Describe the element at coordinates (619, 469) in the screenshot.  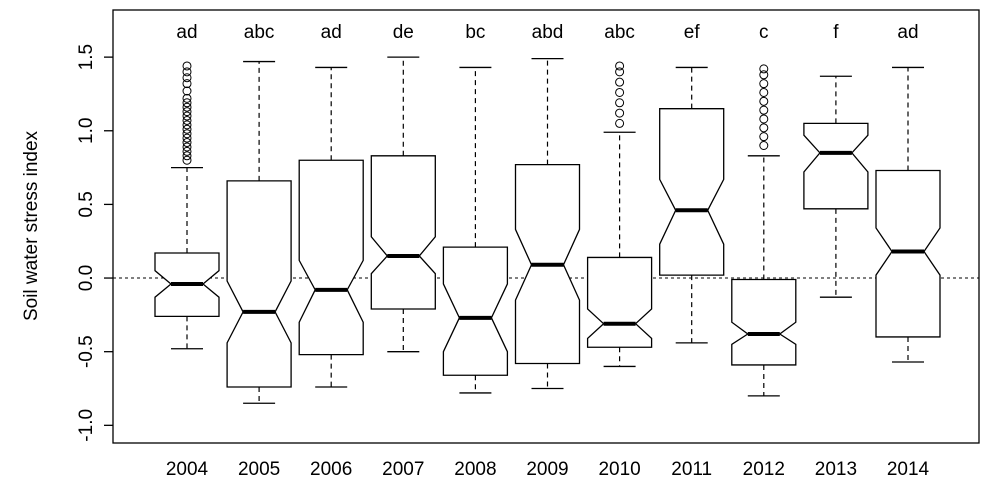
I see `x-tick-label: 2010` at that location.